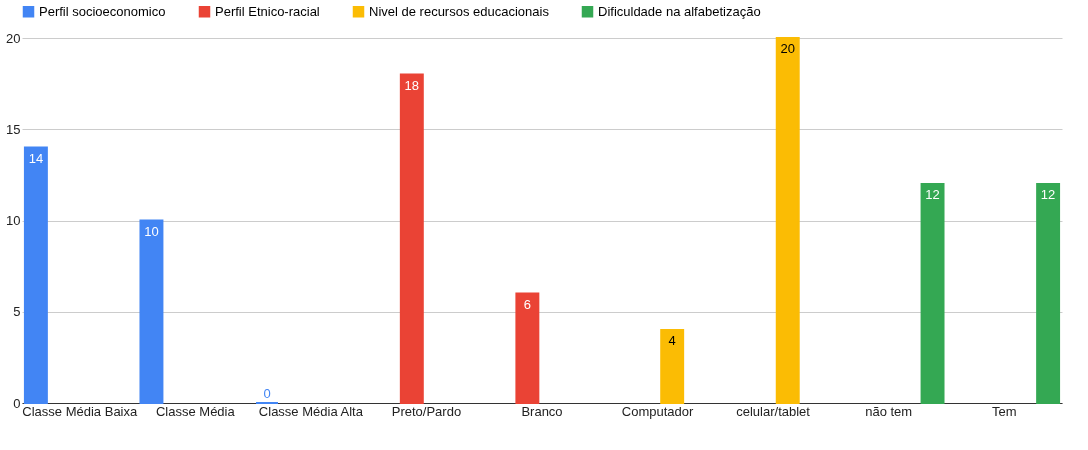  What do you see at coordinates (1004, 411) in the screenshot?
I see `x-tick-label: Tem` at bounding box center [1004, 411].